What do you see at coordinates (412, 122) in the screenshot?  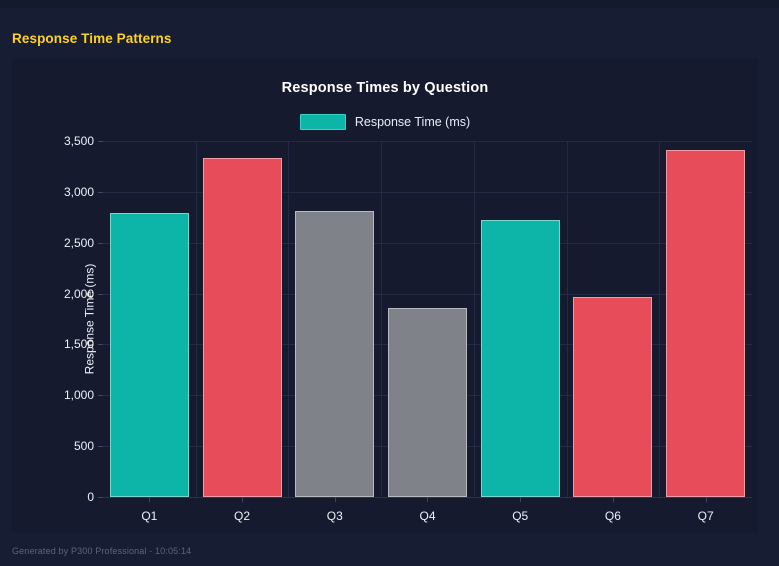 I see `legend-label-response-time: Response Time (ms)` at bounding box center [412, 122].